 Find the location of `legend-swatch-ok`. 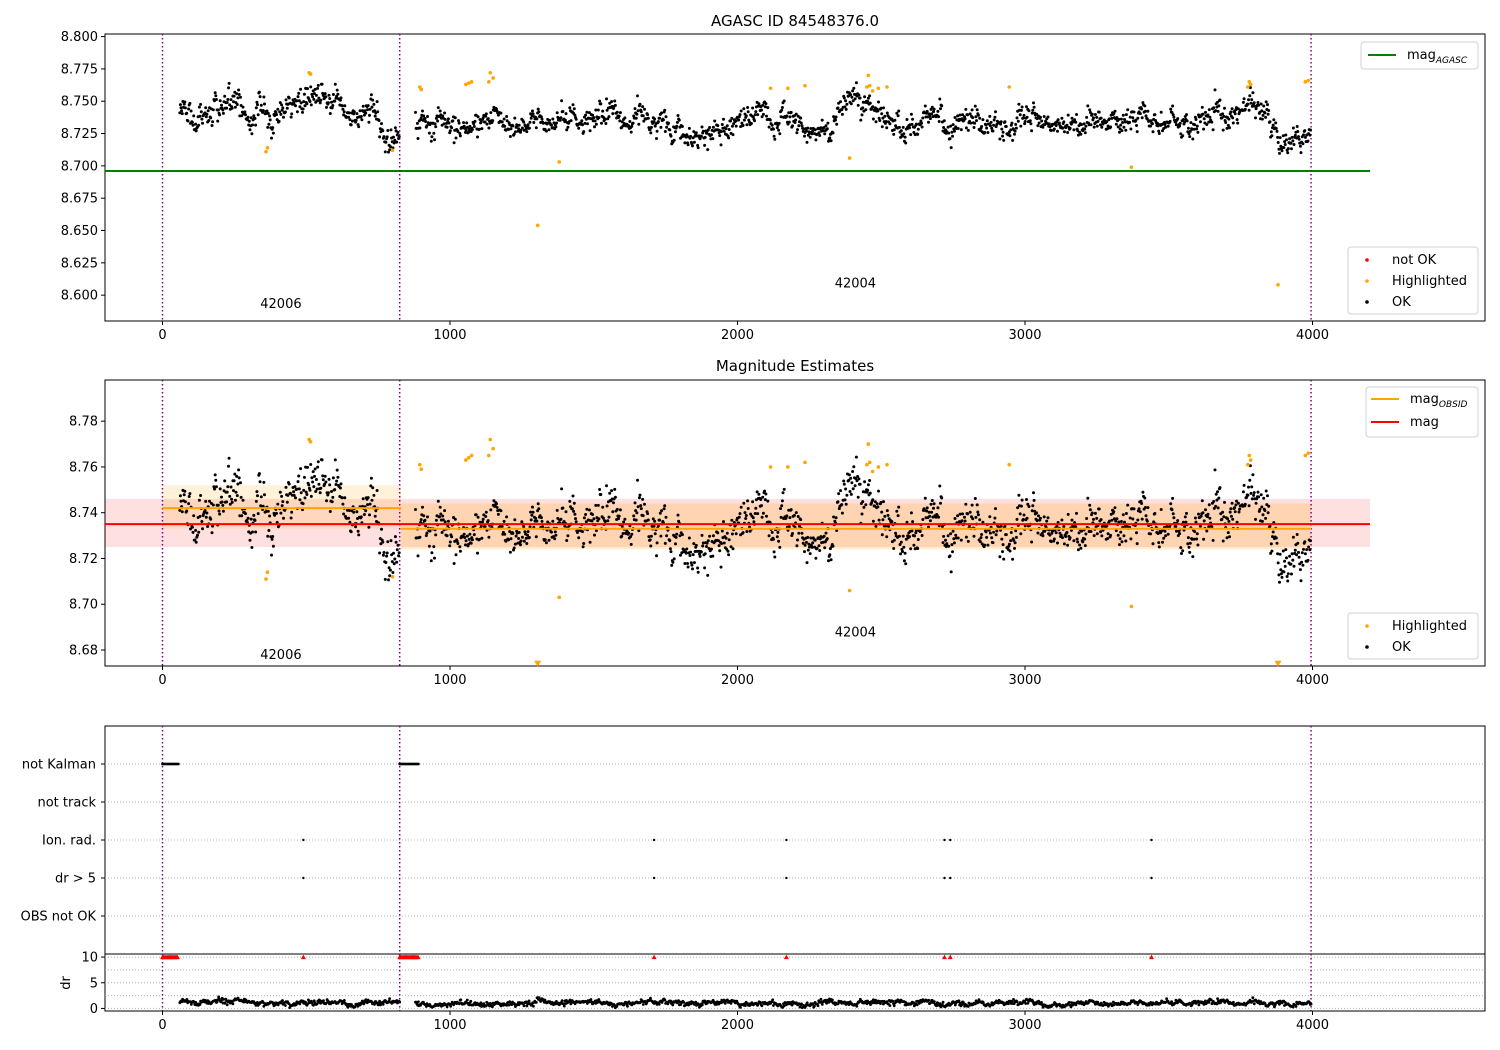

legend-swatch-ok is located at coordinates (1367, 302).